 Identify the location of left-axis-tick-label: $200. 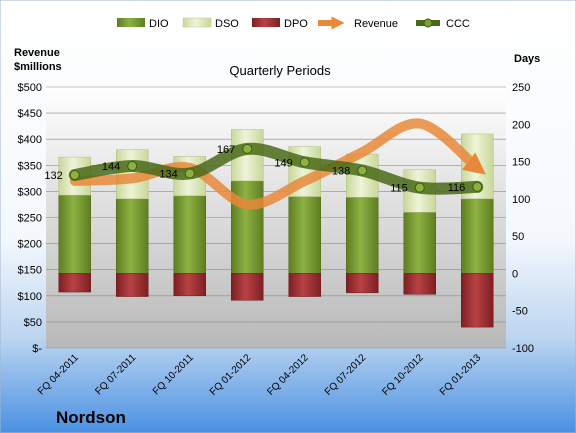
(30, 245).